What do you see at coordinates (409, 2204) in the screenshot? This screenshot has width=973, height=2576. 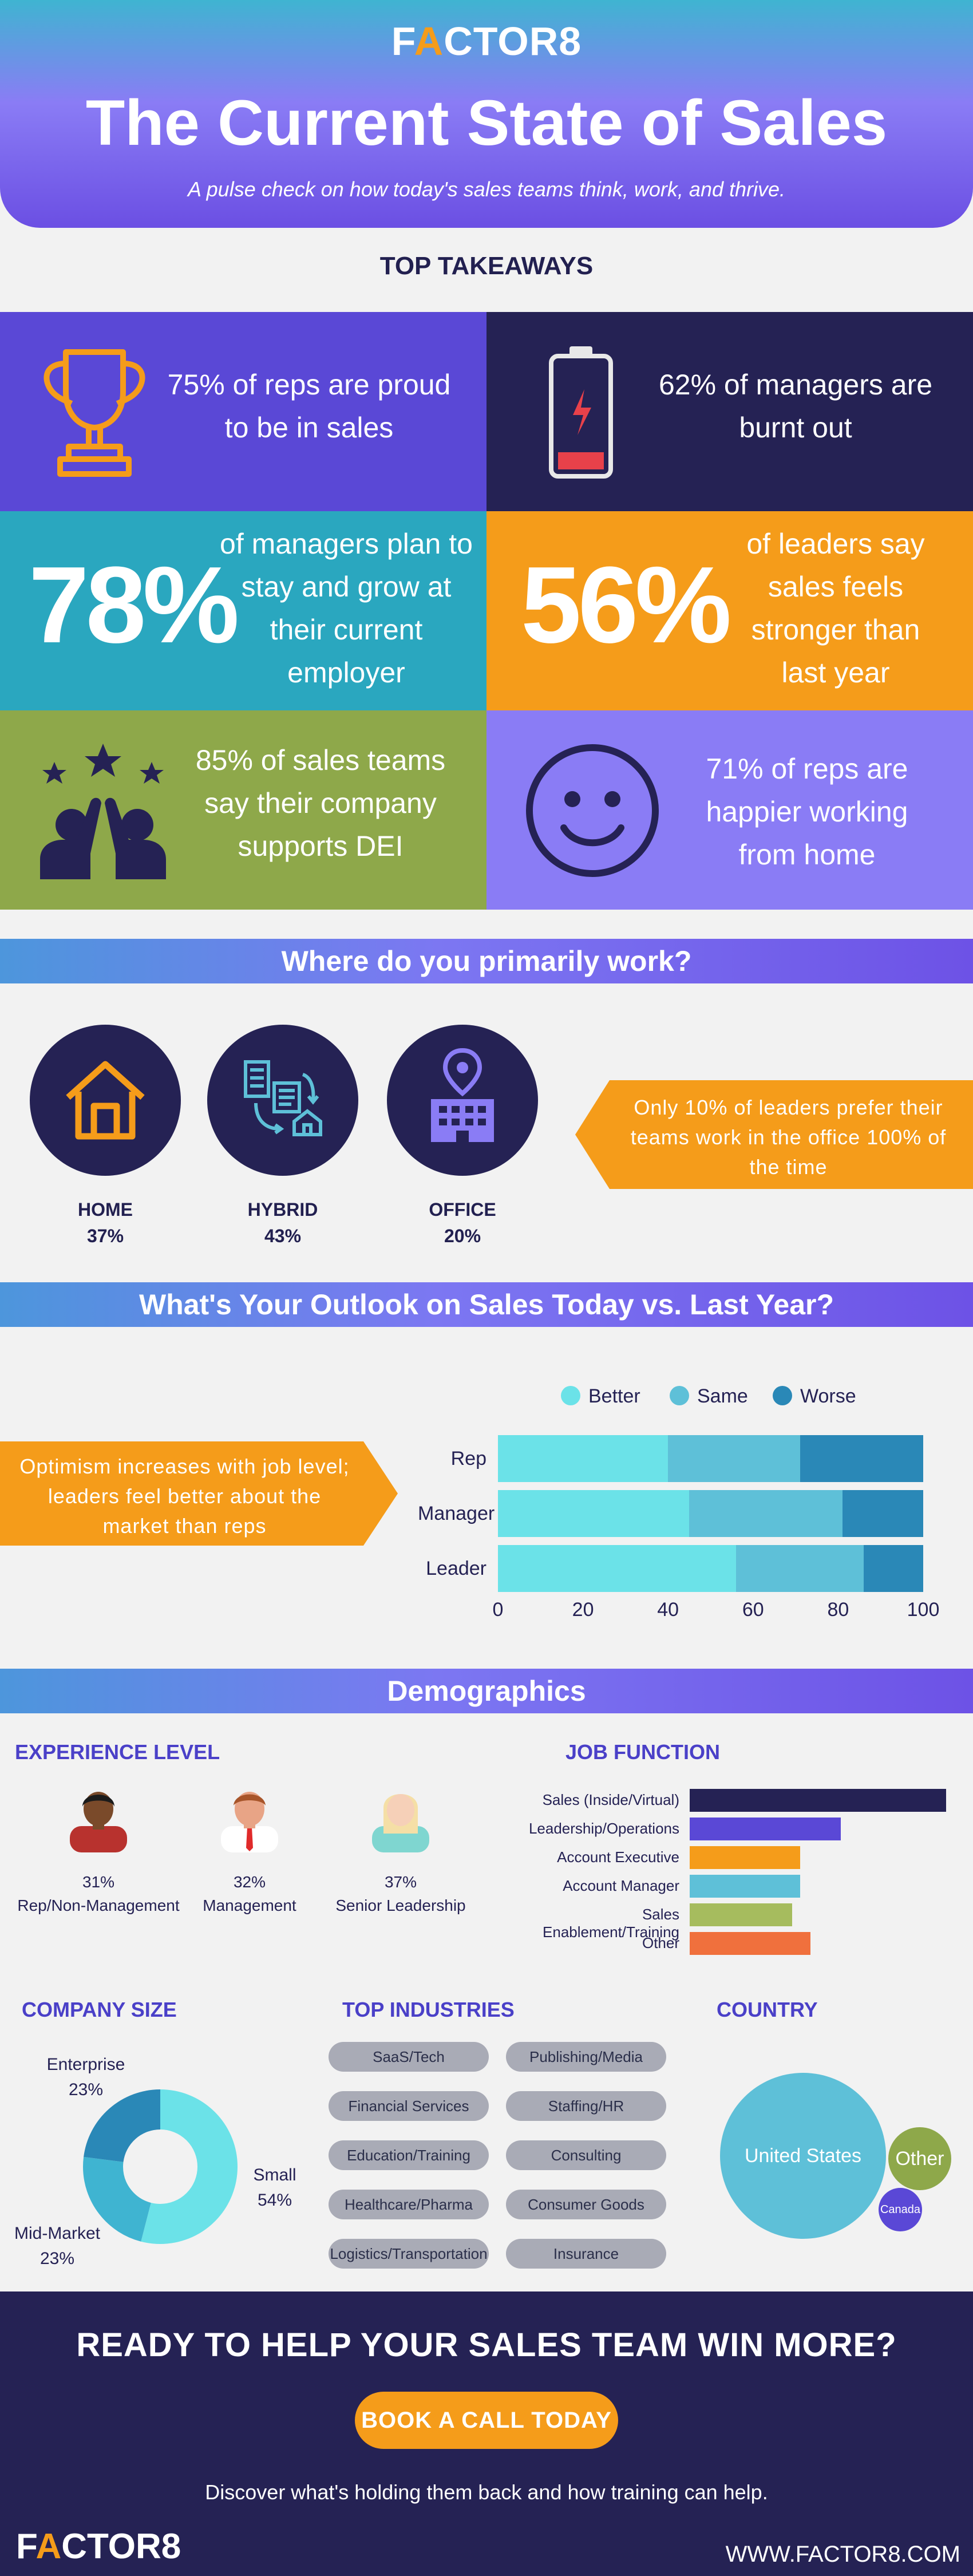 I see `industry-pill: Healthcare/Pharma` at bounding box center [409, 2204].